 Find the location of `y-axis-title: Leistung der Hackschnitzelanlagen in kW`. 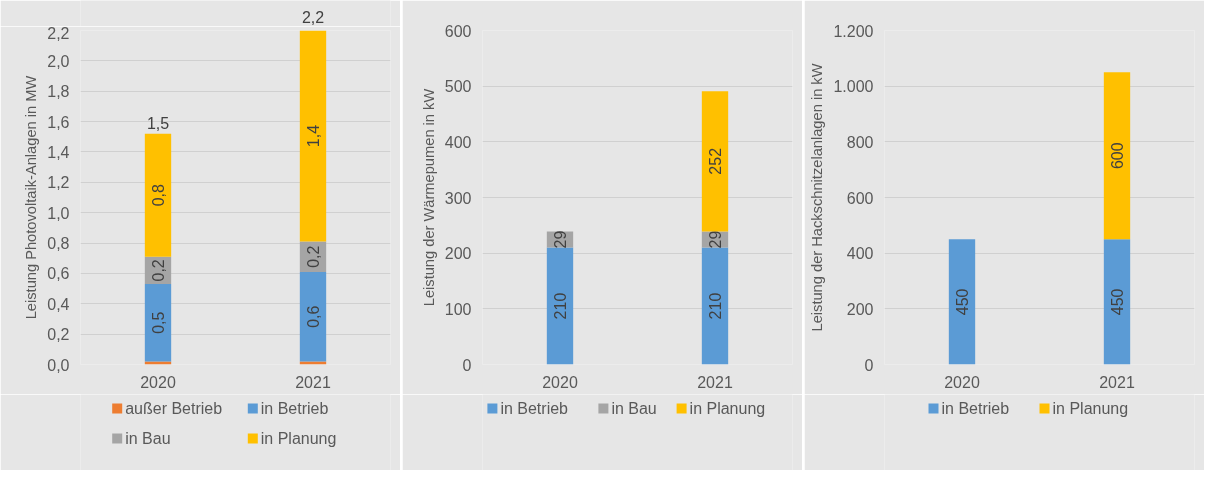

y-axis-title: Leistung der Hackschnitzelanlagen in kW is located at coordinates (817, 197).